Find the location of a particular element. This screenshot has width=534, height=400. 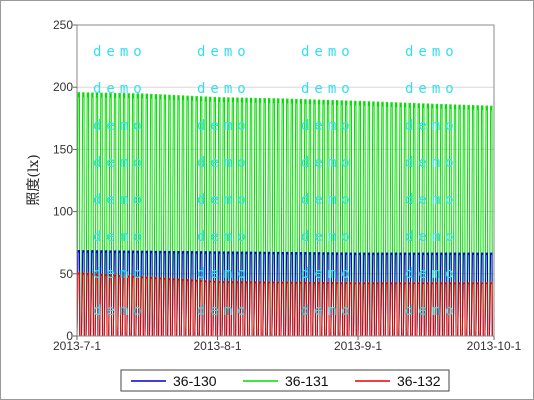

y-tick-label: 100 is located at coordinates (63, 212).